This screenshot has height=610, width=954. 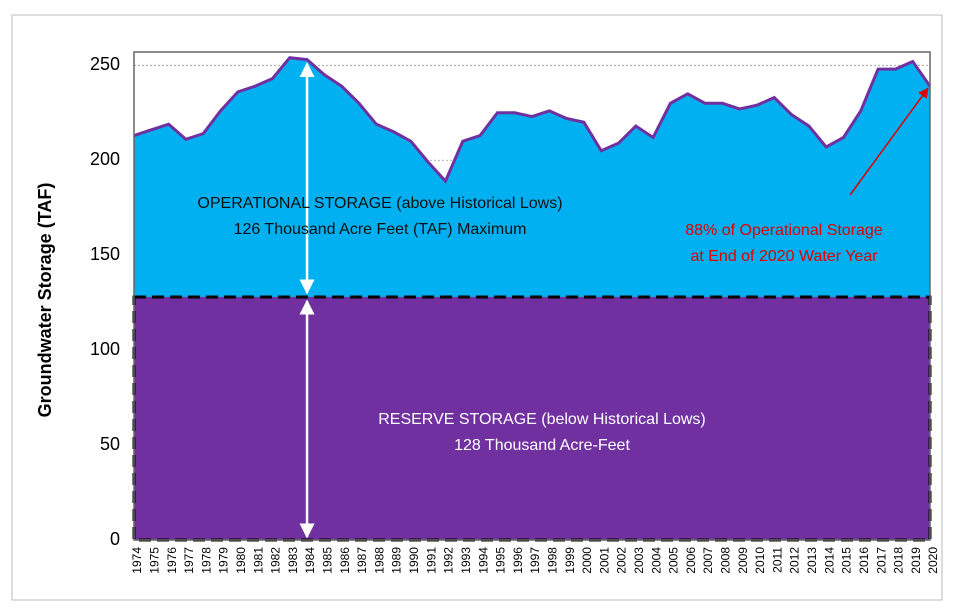 What do you see at coordinates (258, 560) in the screenshot?
I see `x-tick-label: 1981` at bounding box center [258, 560].